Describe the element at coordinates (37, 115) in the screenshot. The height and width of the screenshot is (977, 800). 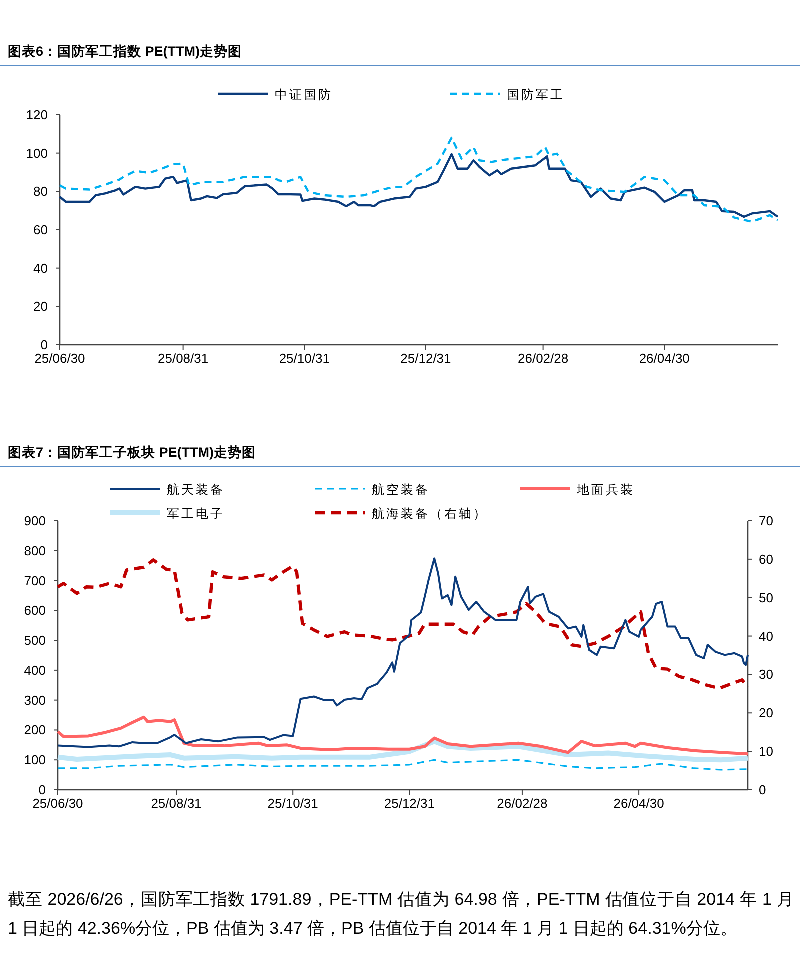
I see `y-tick-label: 120` at that location.